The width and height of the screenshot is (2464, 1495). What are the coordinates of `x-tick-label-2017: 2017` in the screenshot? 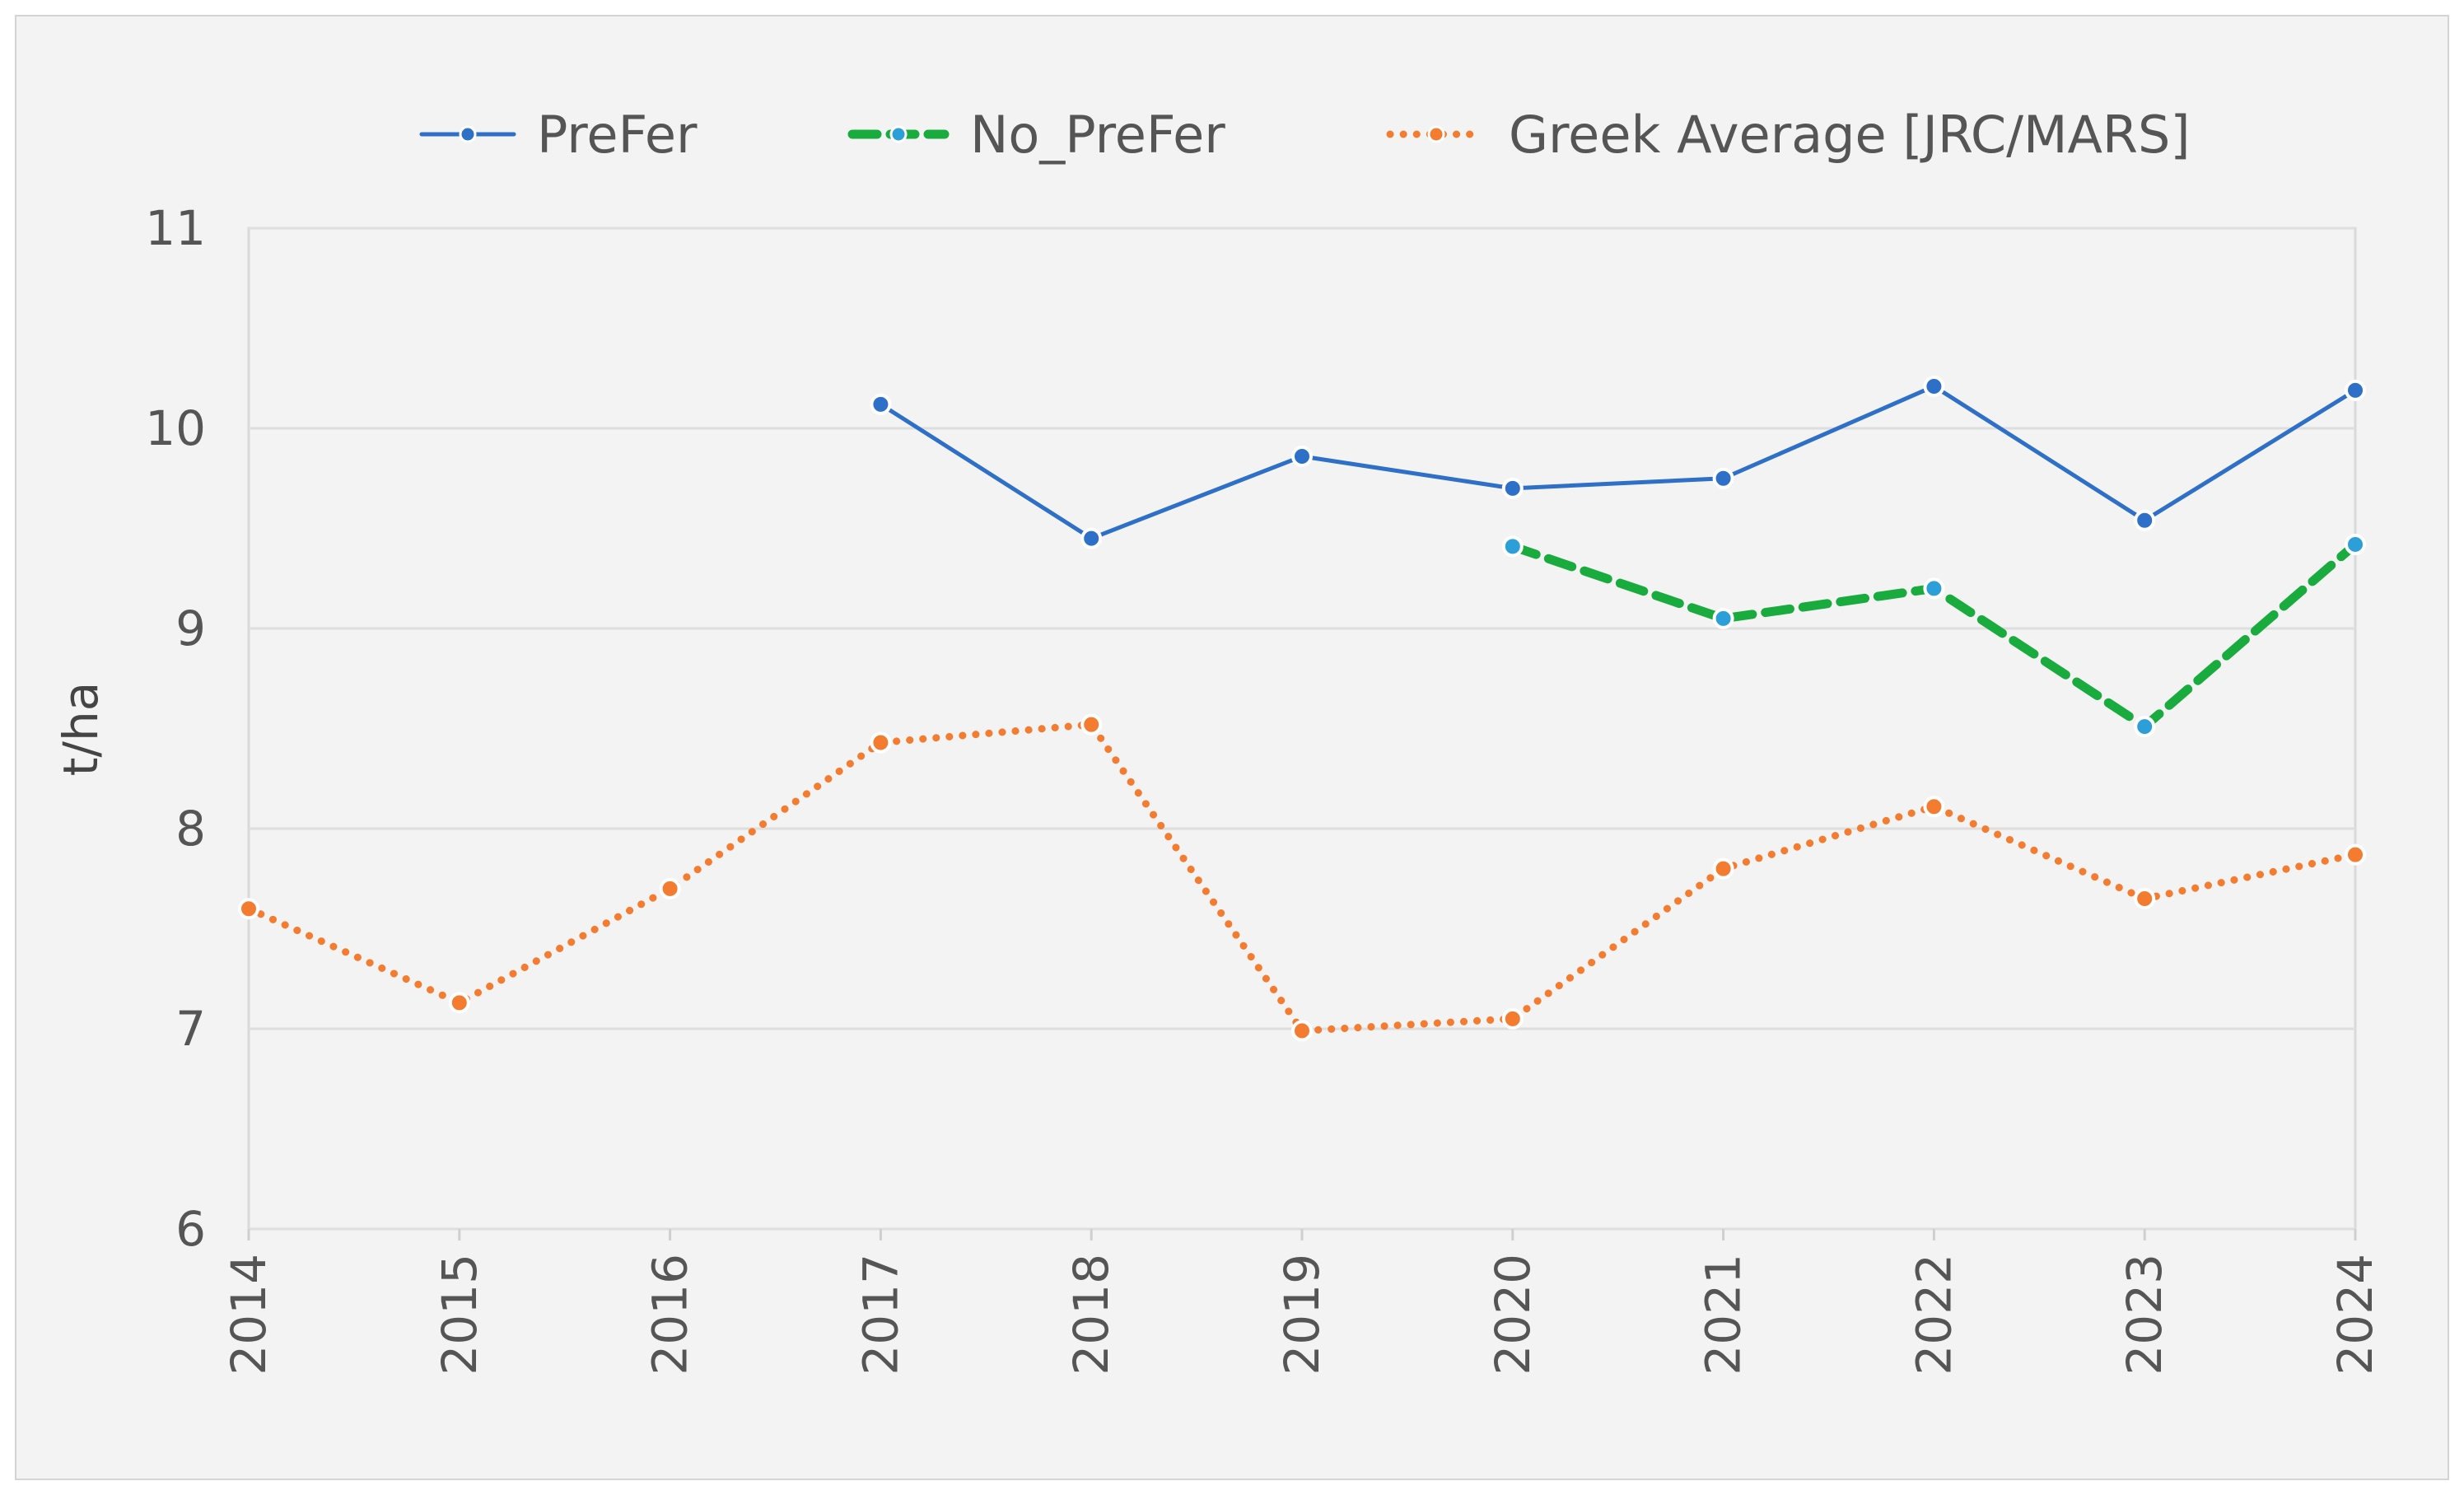 It's located at (880, 1315).